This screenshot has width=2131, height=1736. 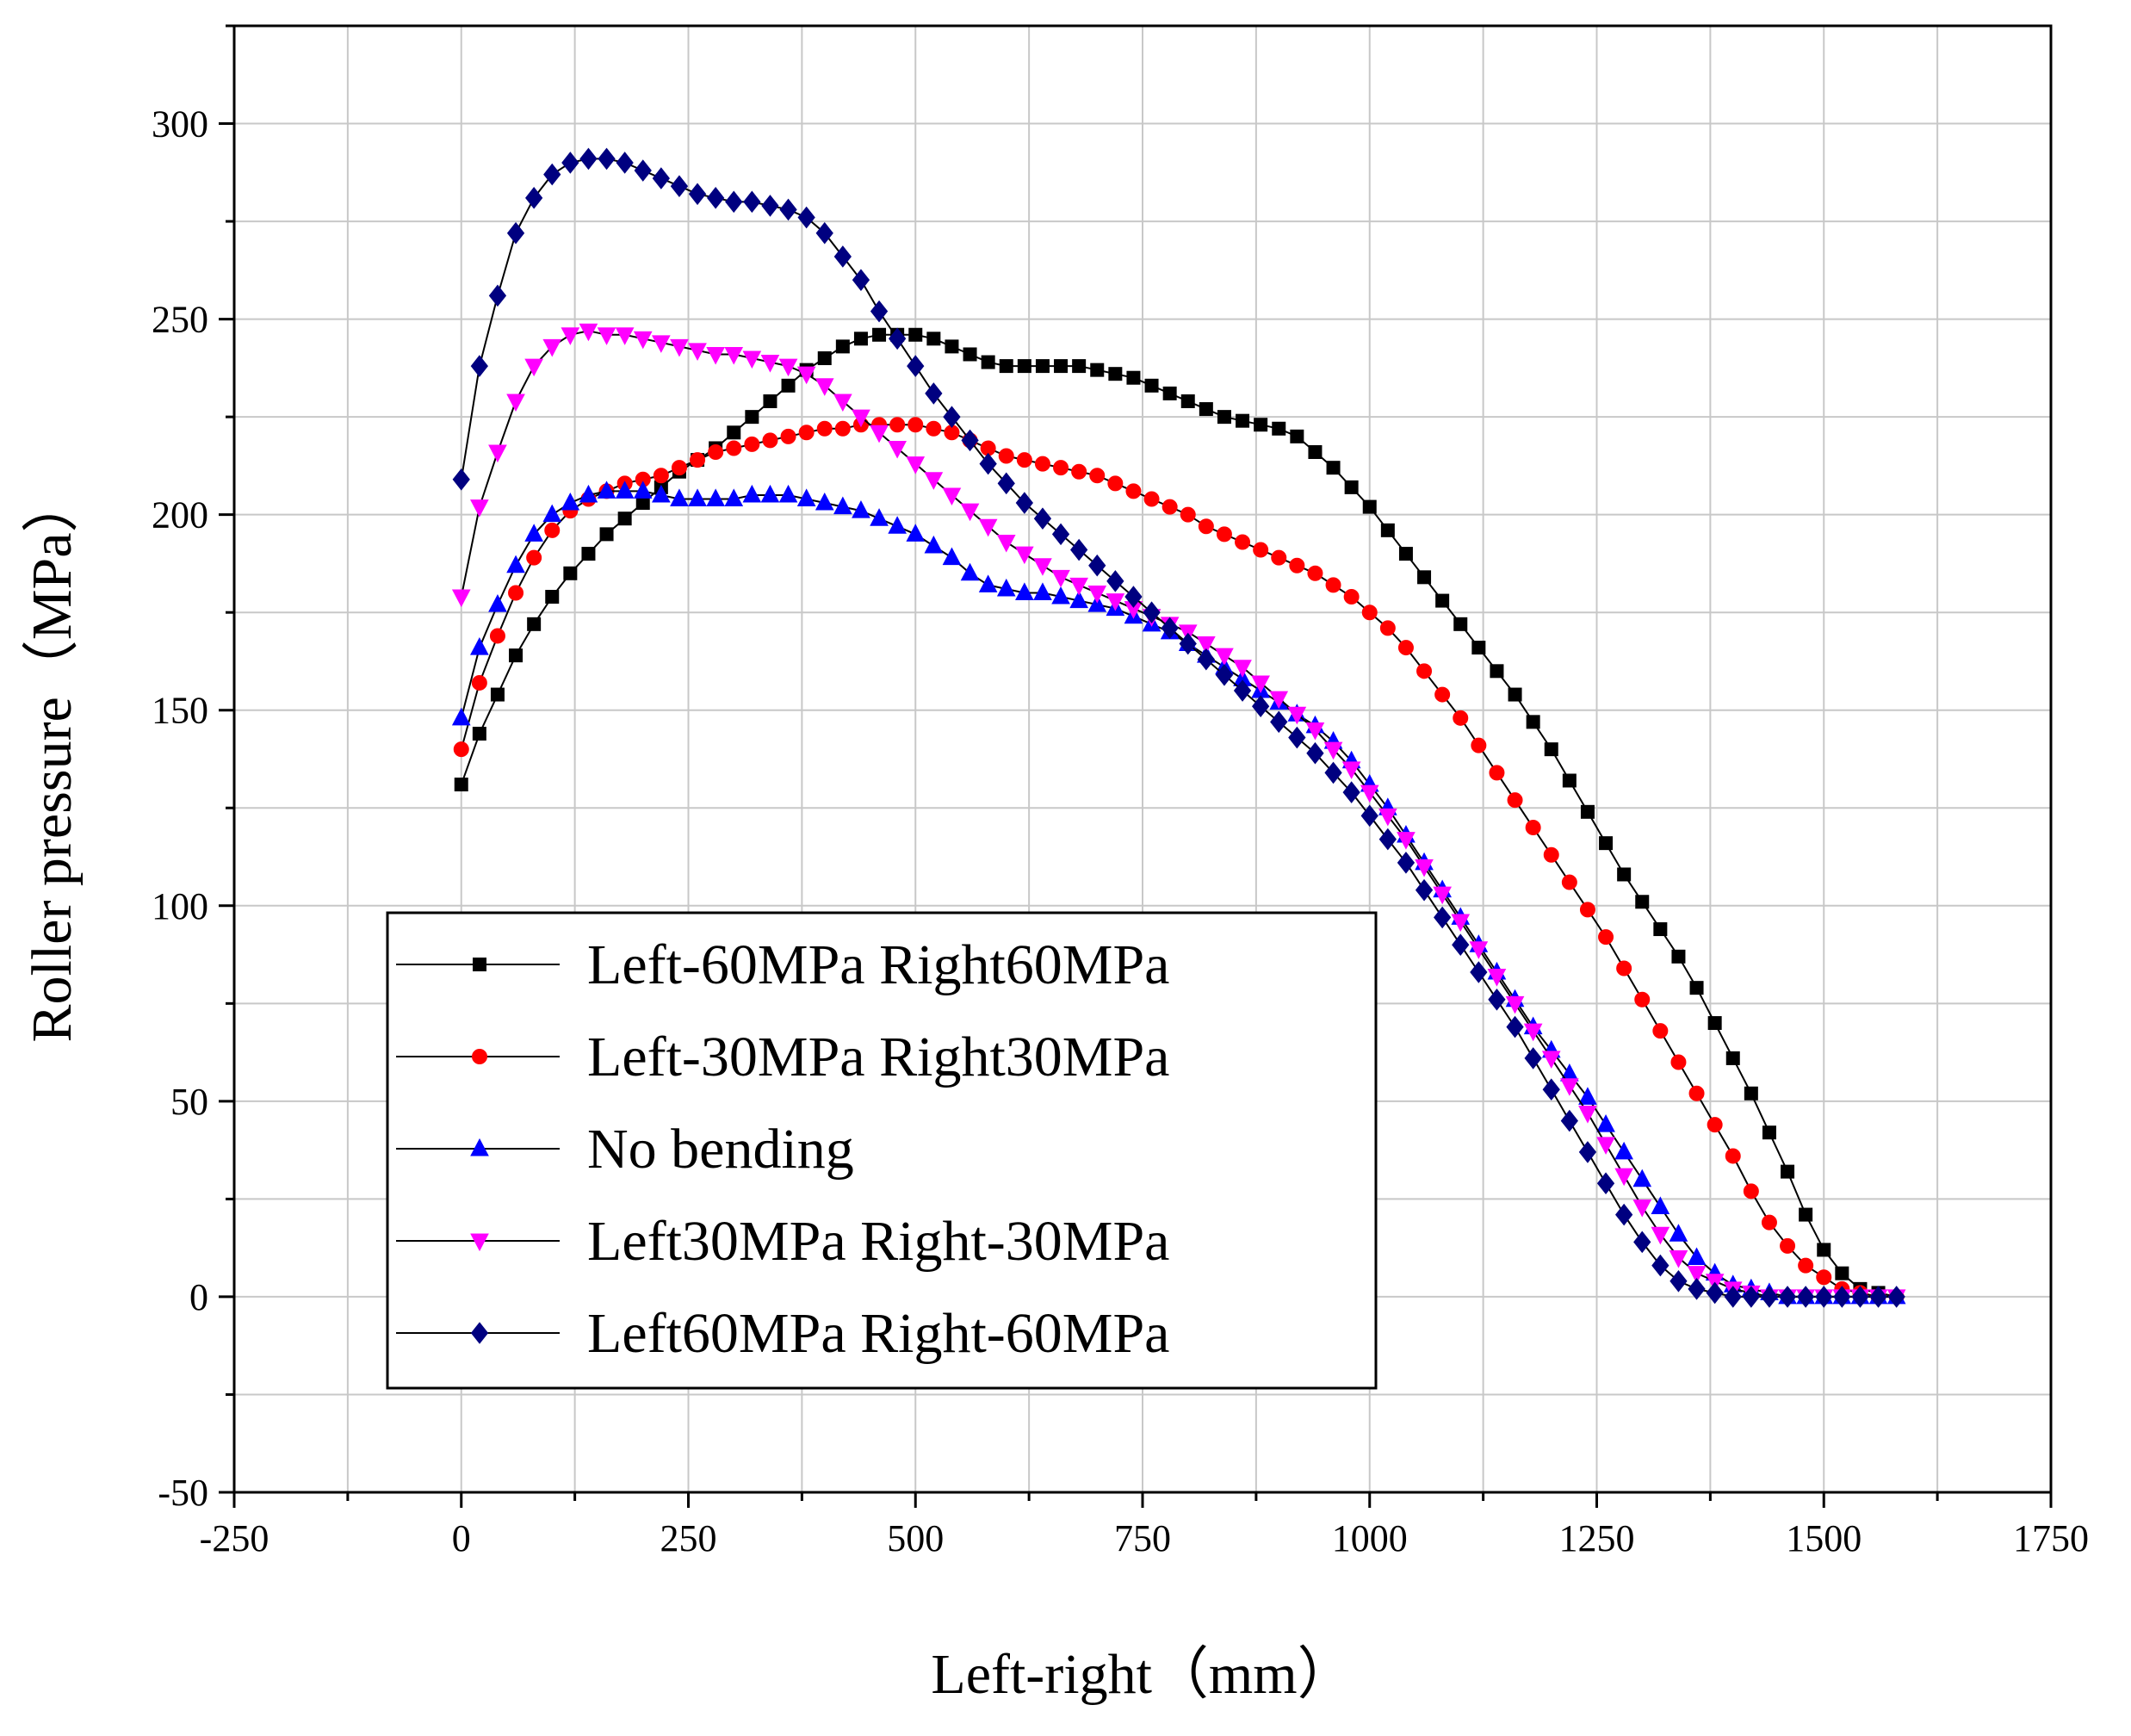 I want to click on x-tick-label: 750, so click(x=1142, y=1538).